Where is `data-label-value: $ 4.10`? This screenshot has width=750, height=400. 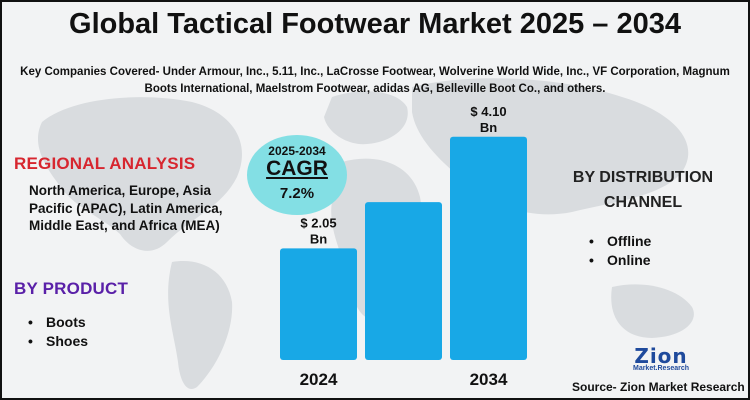 data-label-value: $ 4.10 is located at coordinates (488, 111).